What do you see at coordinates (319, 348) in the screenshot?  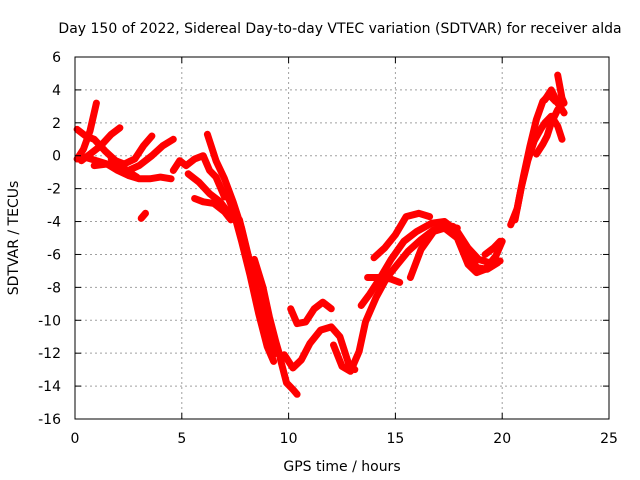 I see `series-sat-p` at bounding box center [319, 348].